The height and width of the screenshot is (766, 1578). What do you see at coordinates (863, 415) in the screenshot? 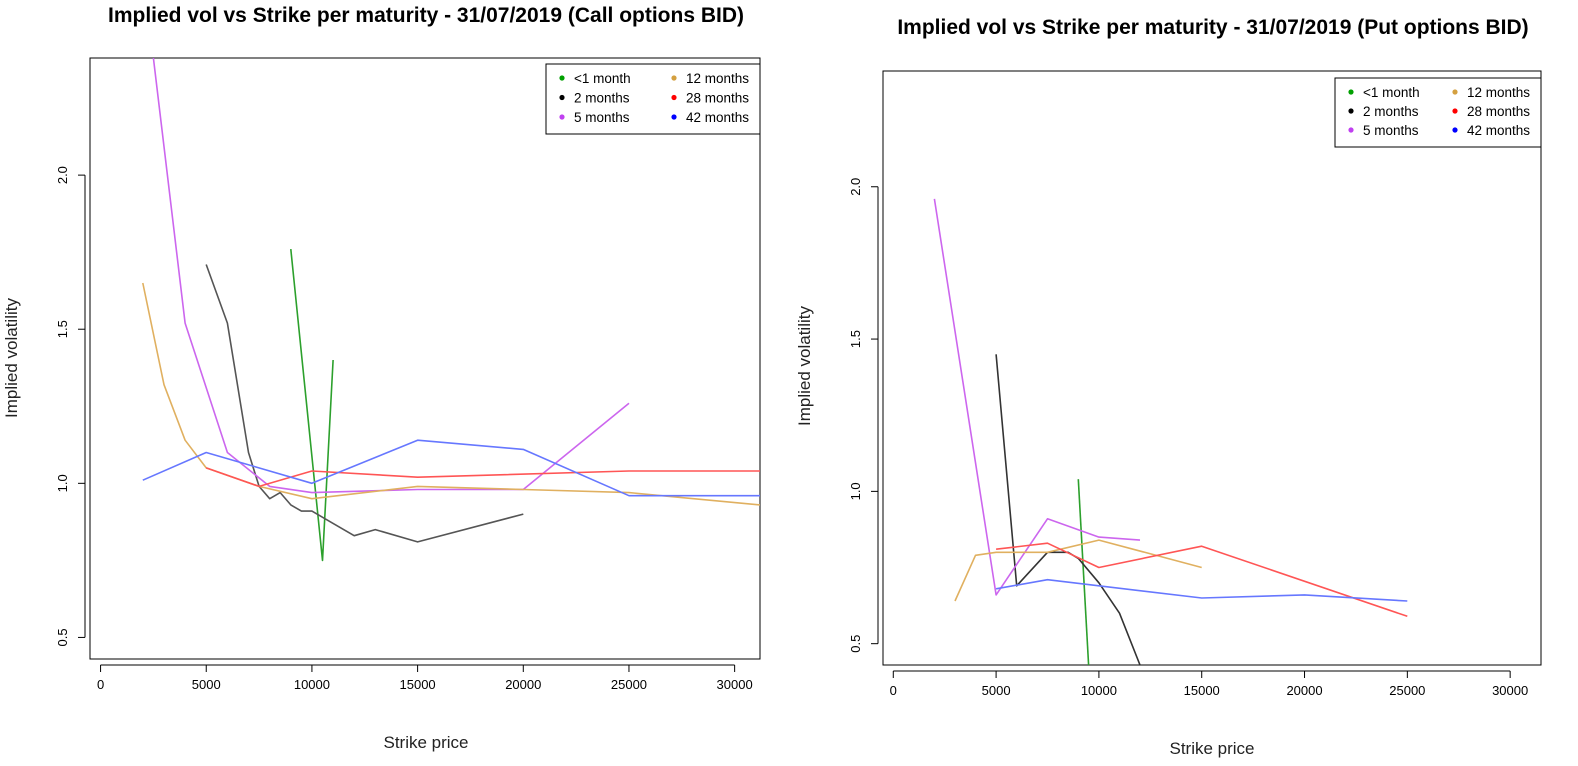
I see `put-y-axis: 0.5 1.0 1.5 2.0` at bounding box center [863, 415].